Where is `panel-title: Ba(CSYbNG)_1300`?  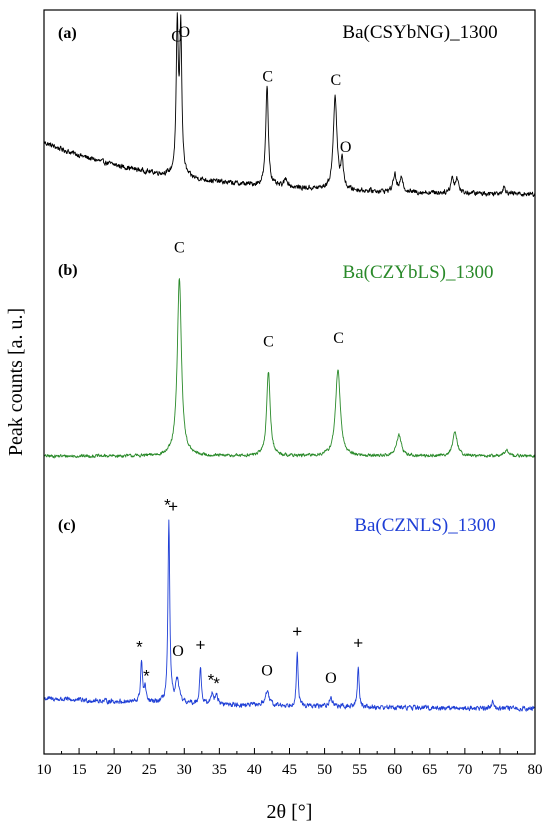 panel-title: Ba(CSYbNG)_1300 is located at coordinates (419, 32).